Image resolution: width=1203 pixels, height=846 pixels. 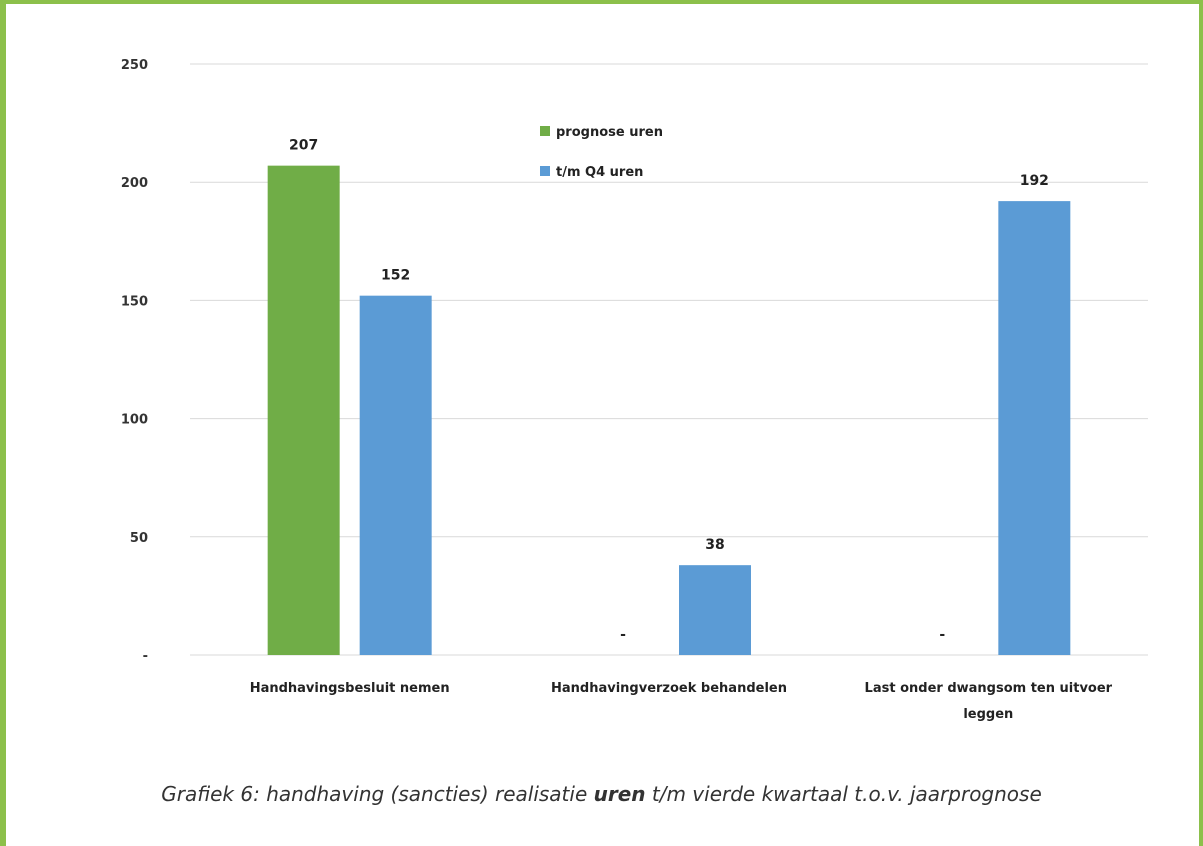 What do you see at coordinates (989, 688) in the screenshot?
I see `x-category-label: Last onder dwangsom ten uitvoer` at bounding box center [989, 688].